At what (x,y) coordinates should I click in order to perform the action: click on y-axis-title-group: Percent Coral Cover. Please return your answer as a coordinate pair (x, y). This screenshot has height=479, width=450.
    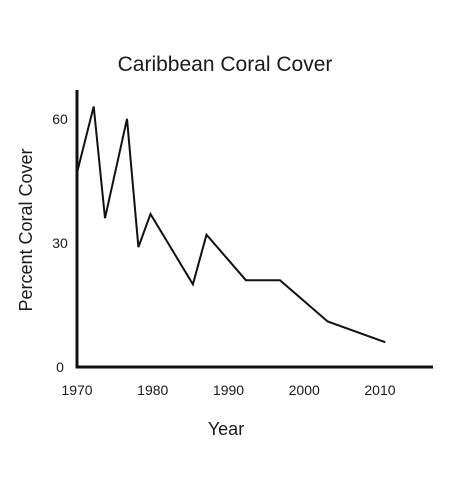
    Looking at the image, I should click on (26, 229).